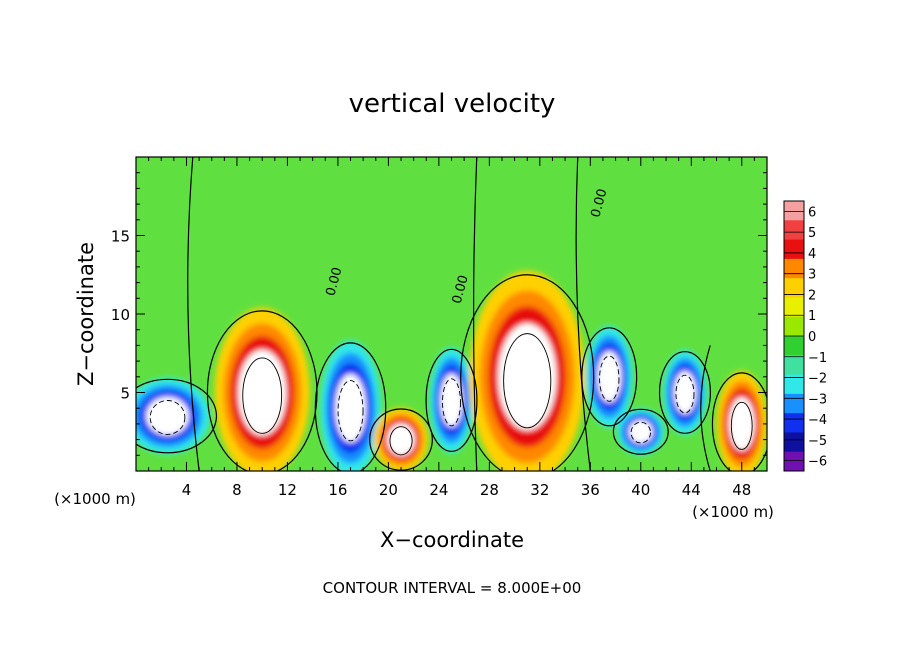  What do you see at coordinates (812, 316) in the screenshot?
I see `colorbar-tick-label: 1` at bounding box center [812, 316].